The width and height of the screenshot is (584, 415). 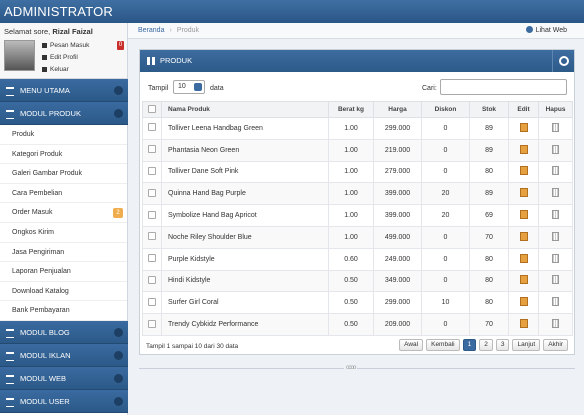 What do you see at coordinates (38, 252) in the screenshot?
I see `menu-item-label: Jasa Pengiriman` at bounding box center [38, 252].